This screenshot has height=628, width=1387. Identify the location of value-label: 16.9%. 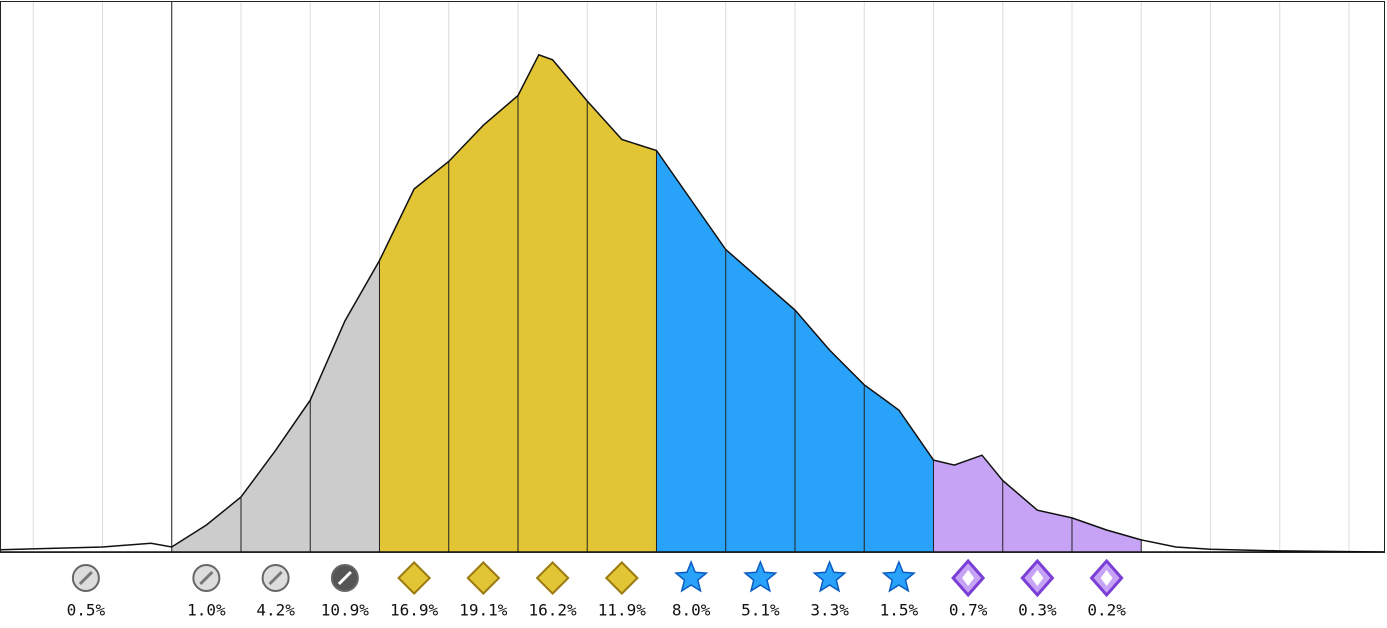
(414, 610).